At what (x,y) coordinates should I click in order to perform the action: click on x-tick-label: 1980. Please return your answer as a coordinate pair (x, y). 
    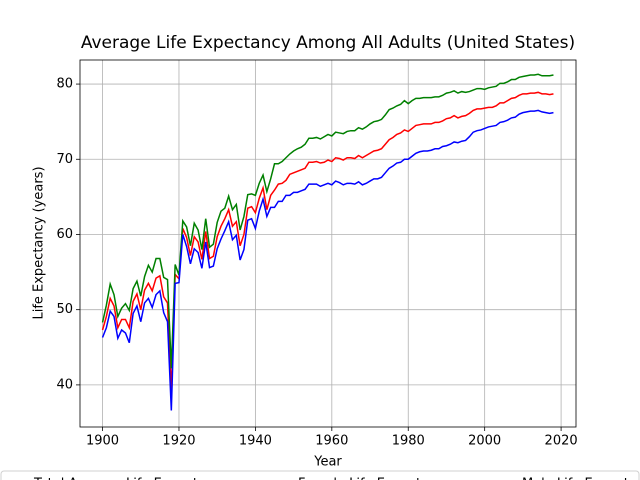
    Looking at the image, I should click on (408, 441).